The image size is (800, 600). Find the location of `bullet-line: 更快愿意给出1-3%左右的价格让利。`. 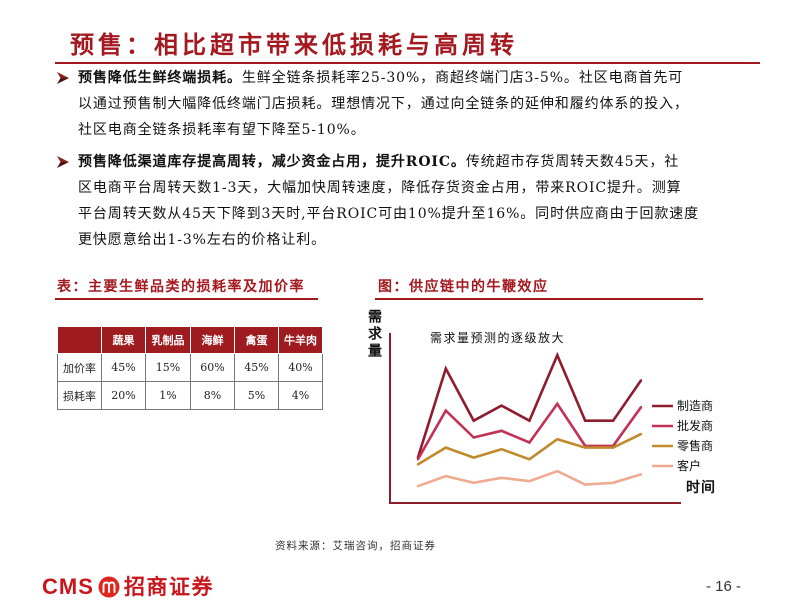

bullet-line: 更快愿意给出1-3%左右的价格让利。 is located at coordinates (202, 240).